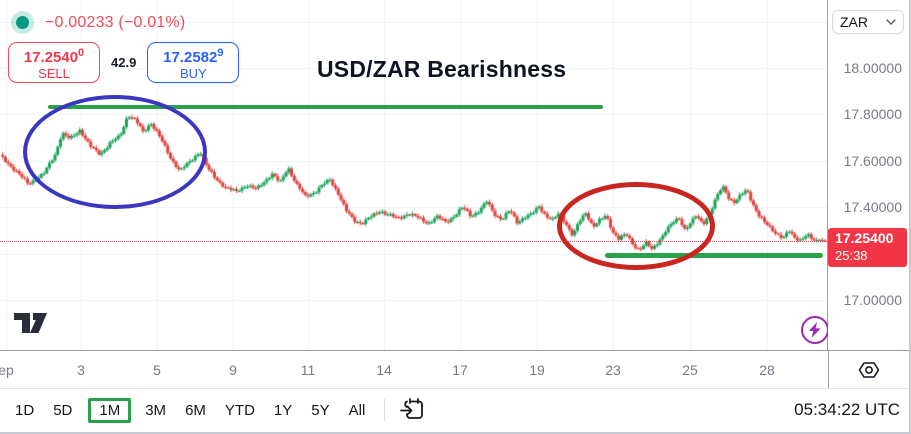  What do you see at coordinates (891, 22) in the screenshot?
I see `chevron-down-icon` at bounding box center [891, 22].